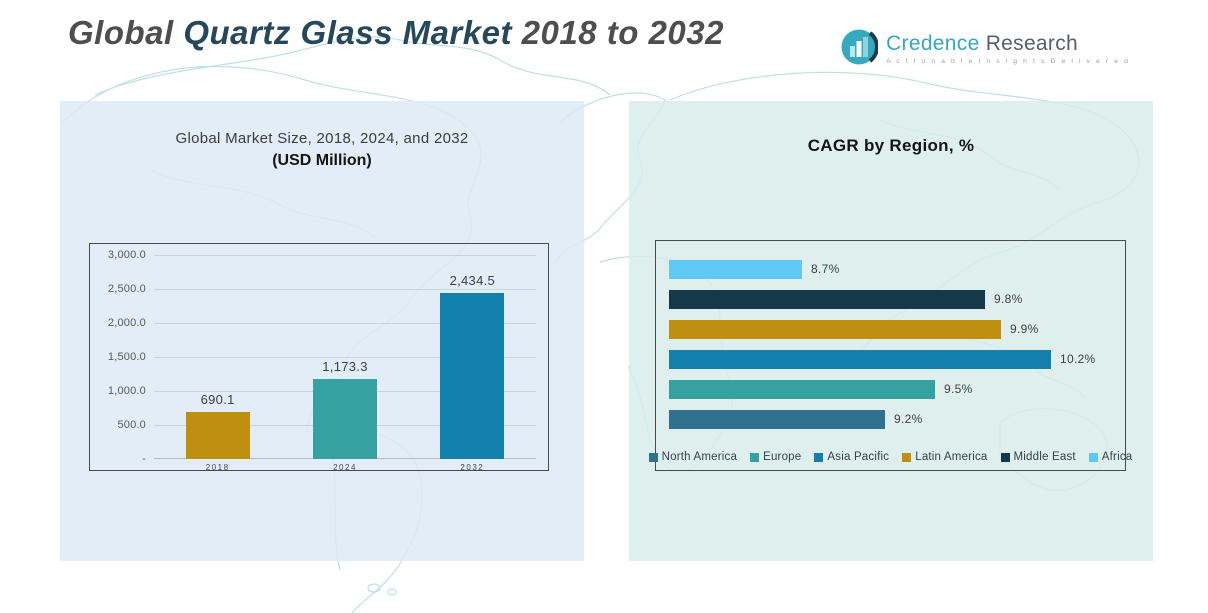 This screenshot has width=1208, height=613. I want to click on logo-brand-name: Credence Research, so click(1008, 44).